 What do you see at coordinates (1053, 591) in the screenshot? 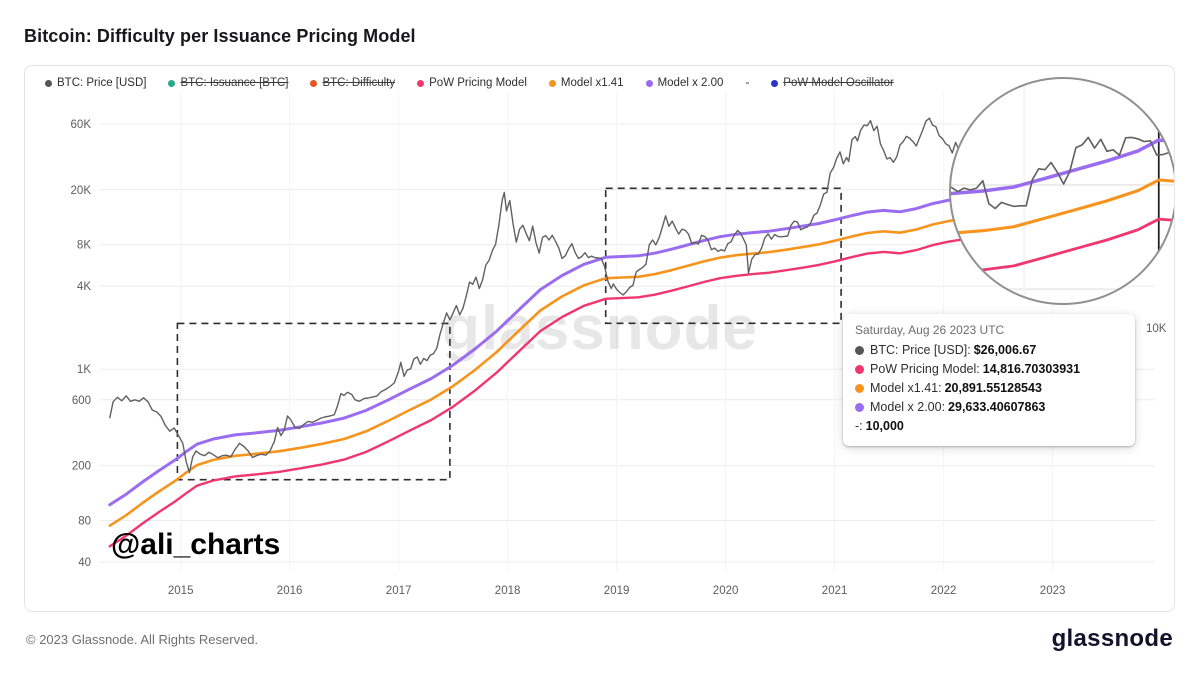
I see `x-axis-tick-label: 2023` at bounding box center [1053, 591].